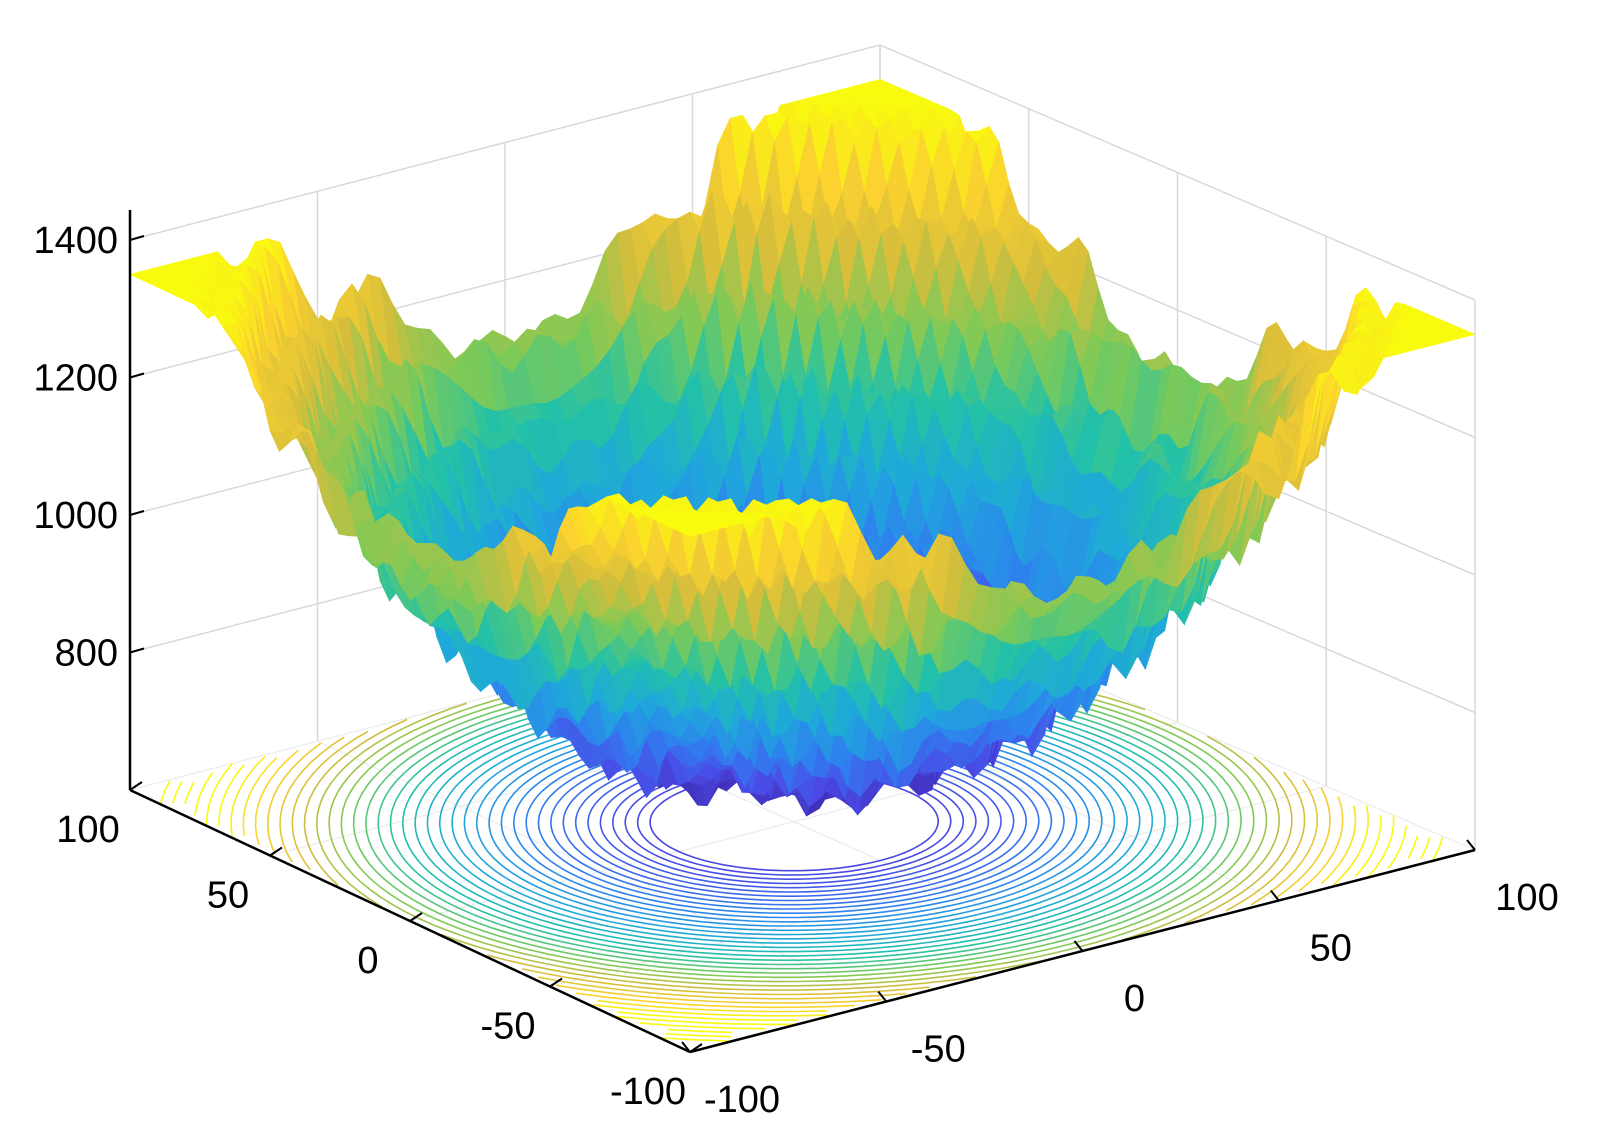 This screenshot has width=1597, height=1141. I want to click on x-tick-label: 0, so click(1134, 999).